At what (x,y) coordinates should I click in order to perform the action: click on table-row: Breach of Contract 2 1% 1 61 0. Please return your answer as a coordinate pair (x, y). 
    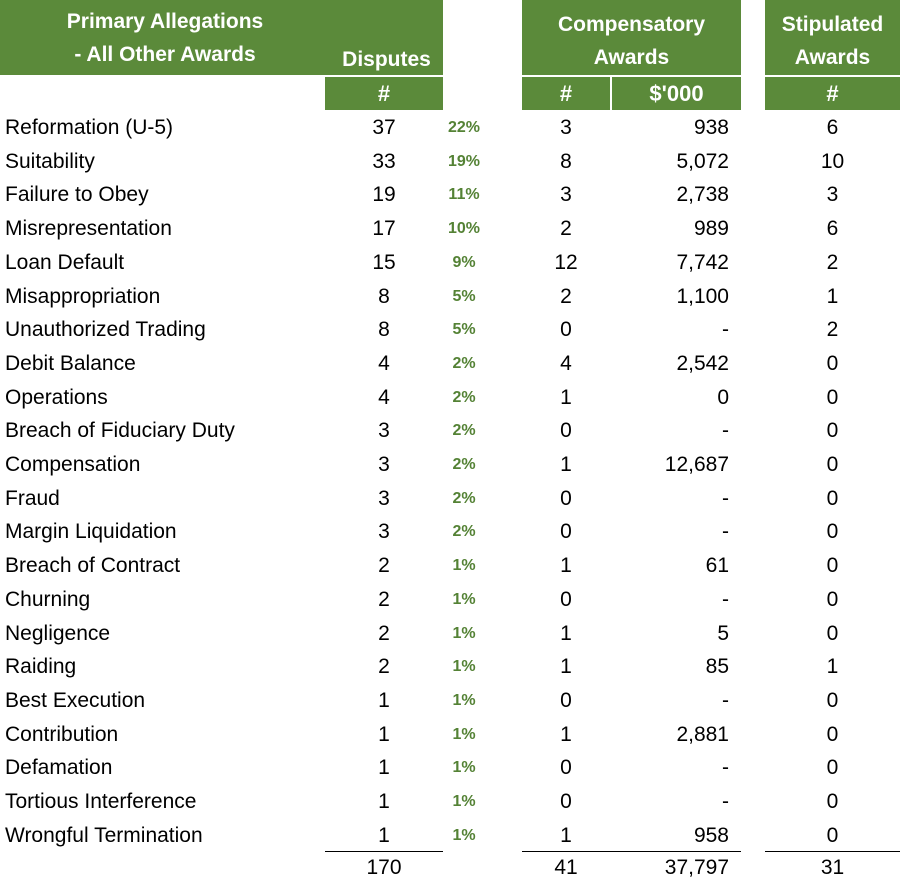
    Looking at the image, I should click on (450, 566).